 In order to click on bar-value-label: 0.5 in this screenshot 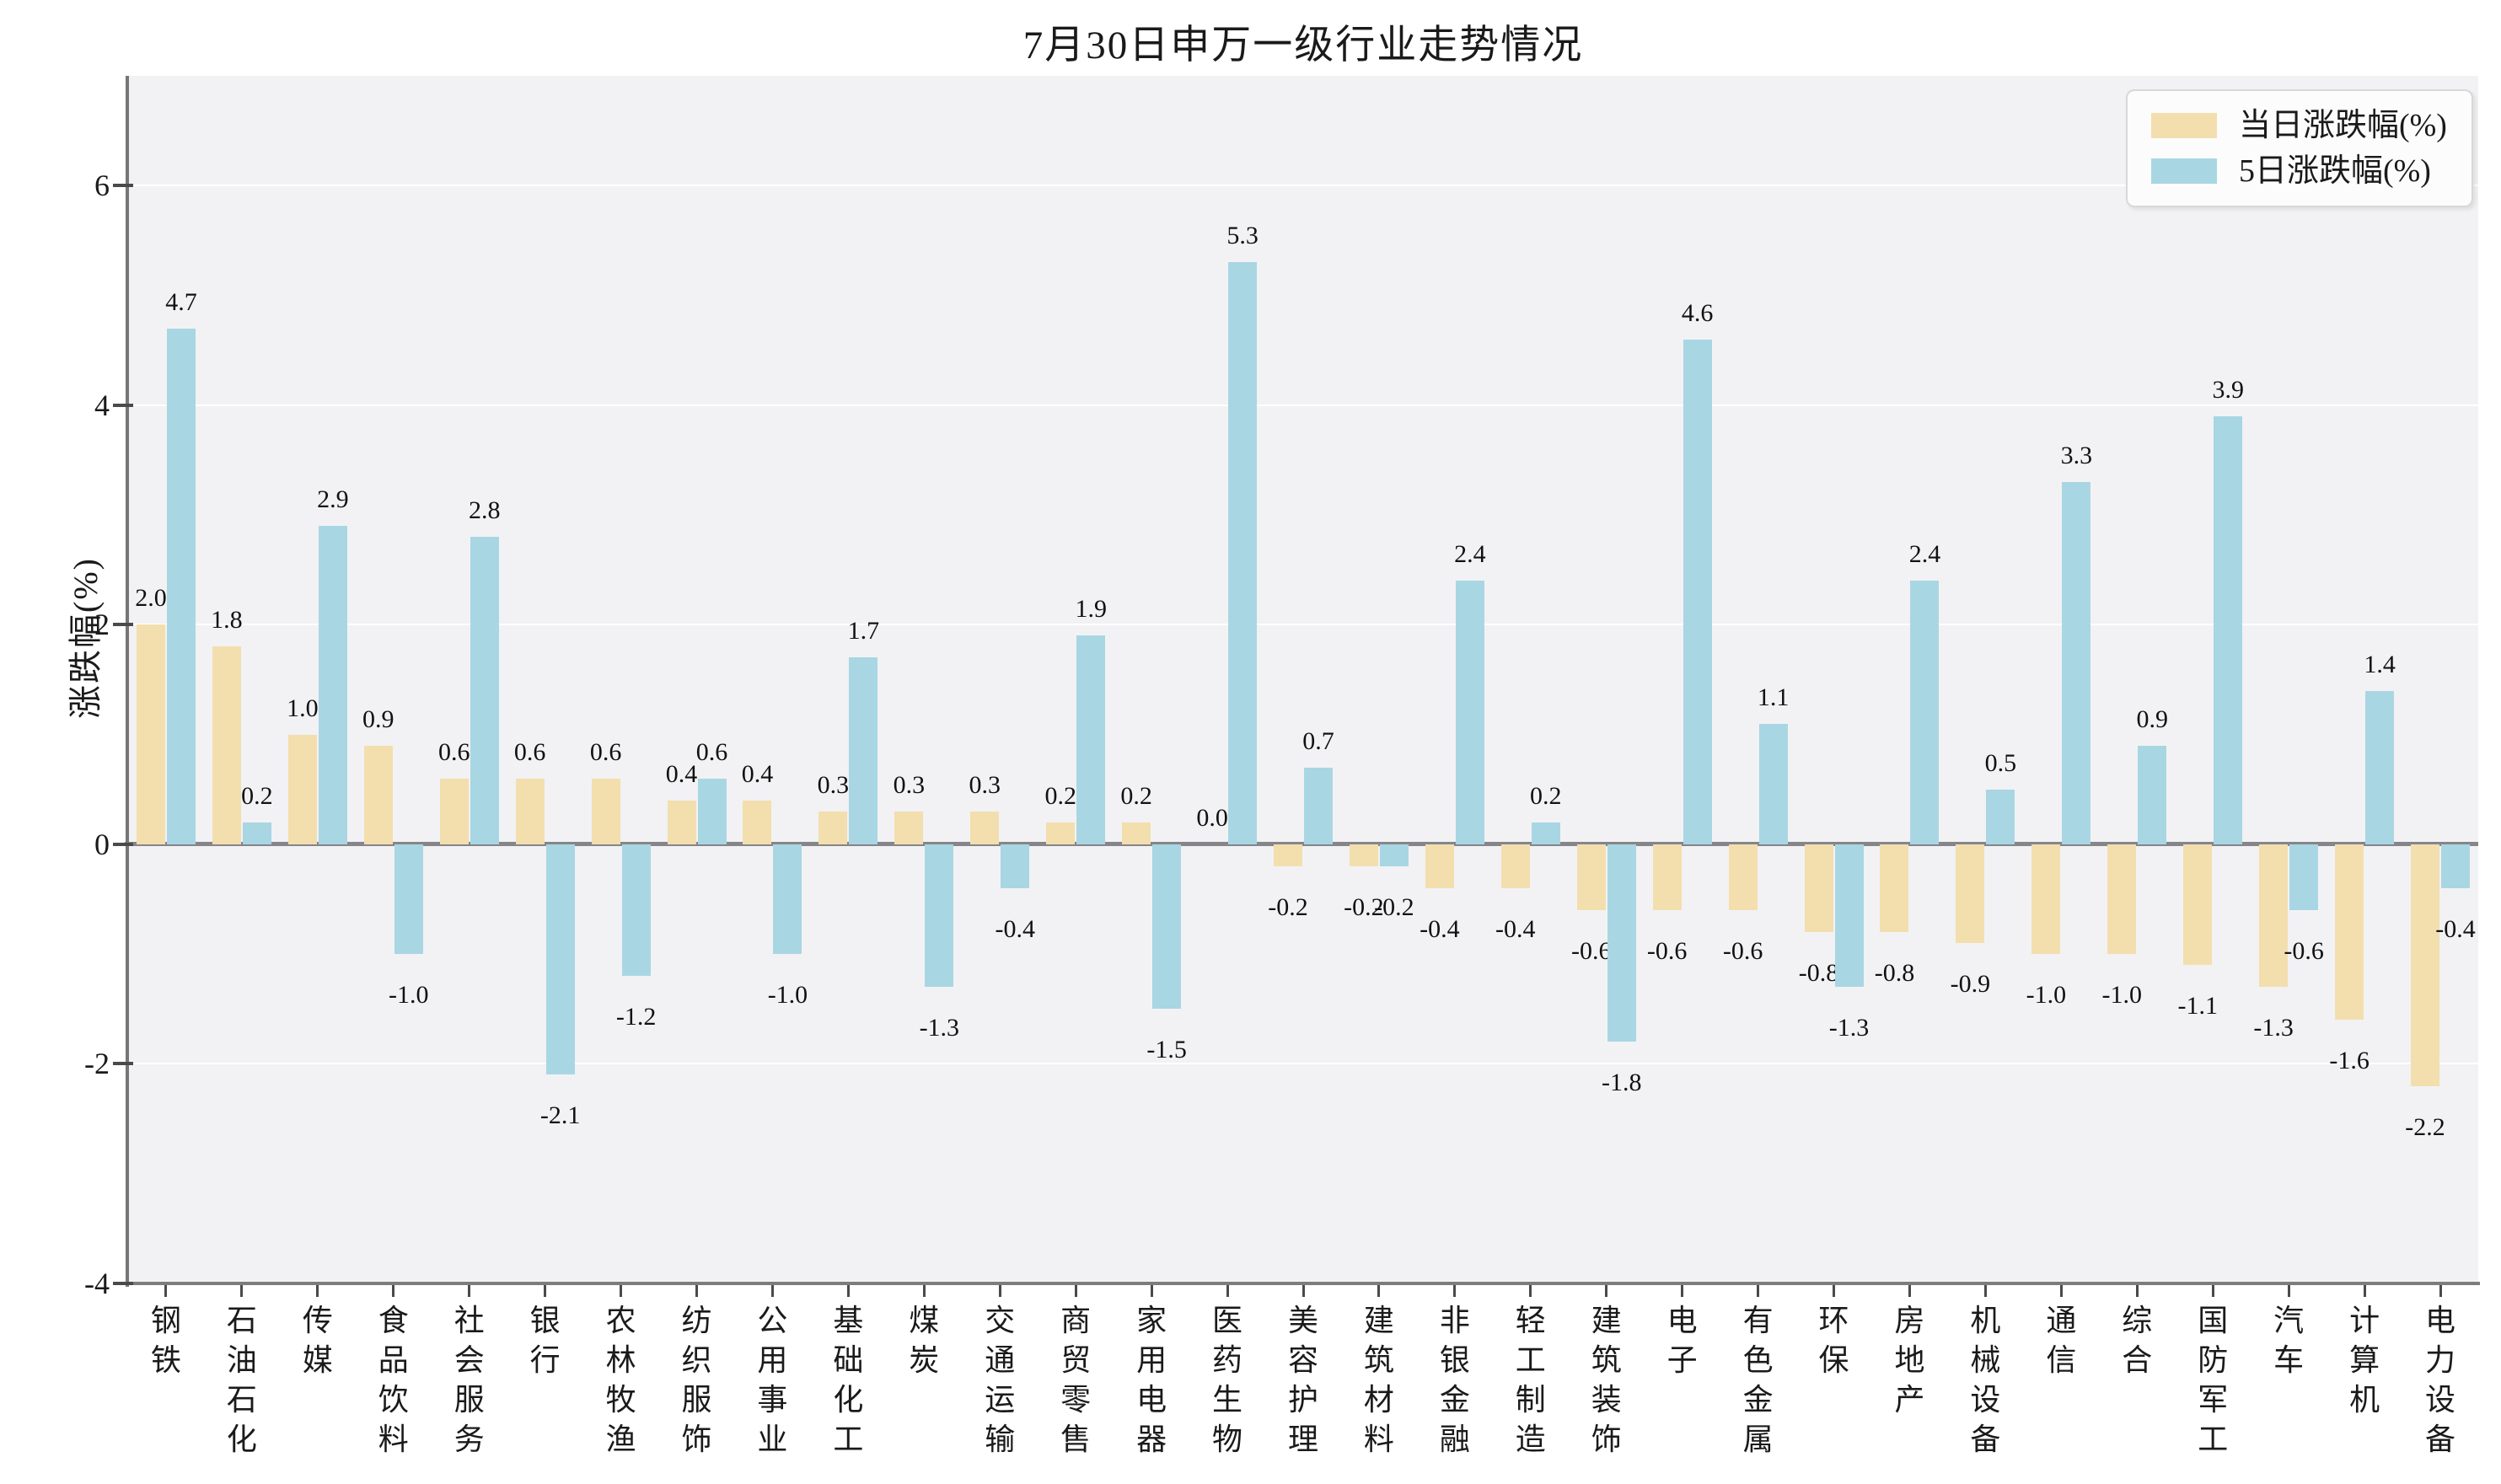, I will do `click(2000, 762)`.